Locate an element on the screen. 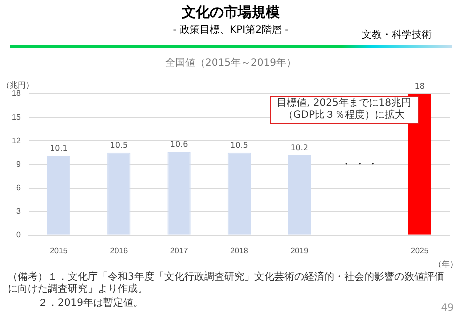 Image resolution: width=462 pixels, height=320 pixels. text: ２．2019年は暫定値。 is located at coordinates (91, 303).